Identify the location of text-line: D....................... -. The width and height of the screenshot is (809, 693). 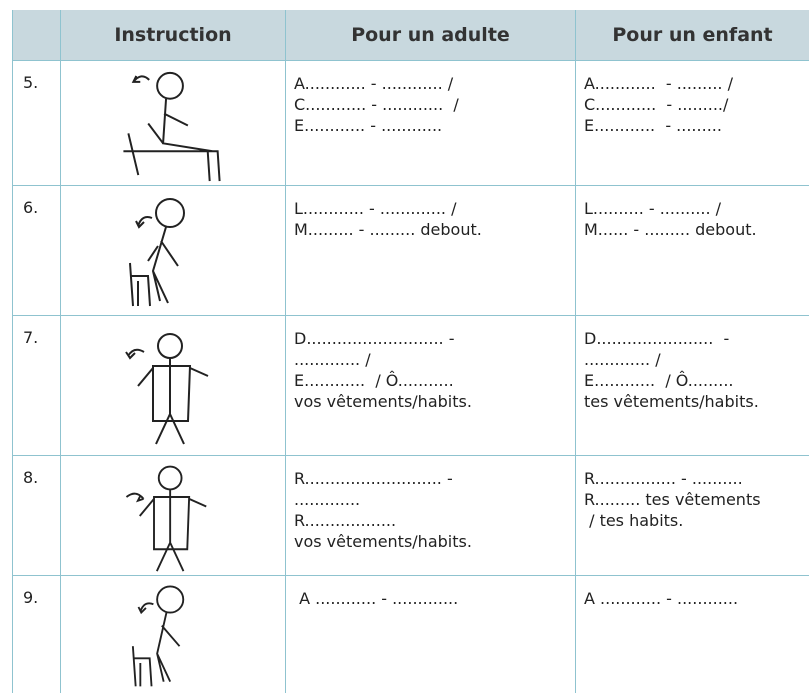
(657, 338).